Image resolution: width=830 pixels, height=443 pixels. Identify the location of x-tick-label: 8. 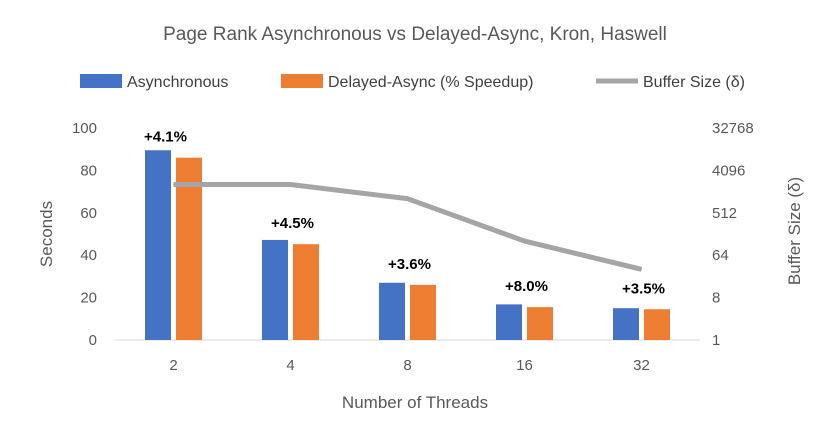
(407, 365).